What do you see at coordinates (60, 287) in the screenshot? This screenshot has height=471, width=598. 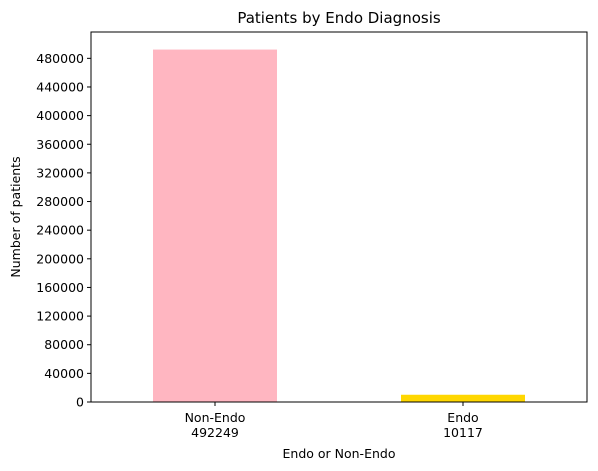 I see `y-tick-label: 160000` at bounding box center [60, 287].